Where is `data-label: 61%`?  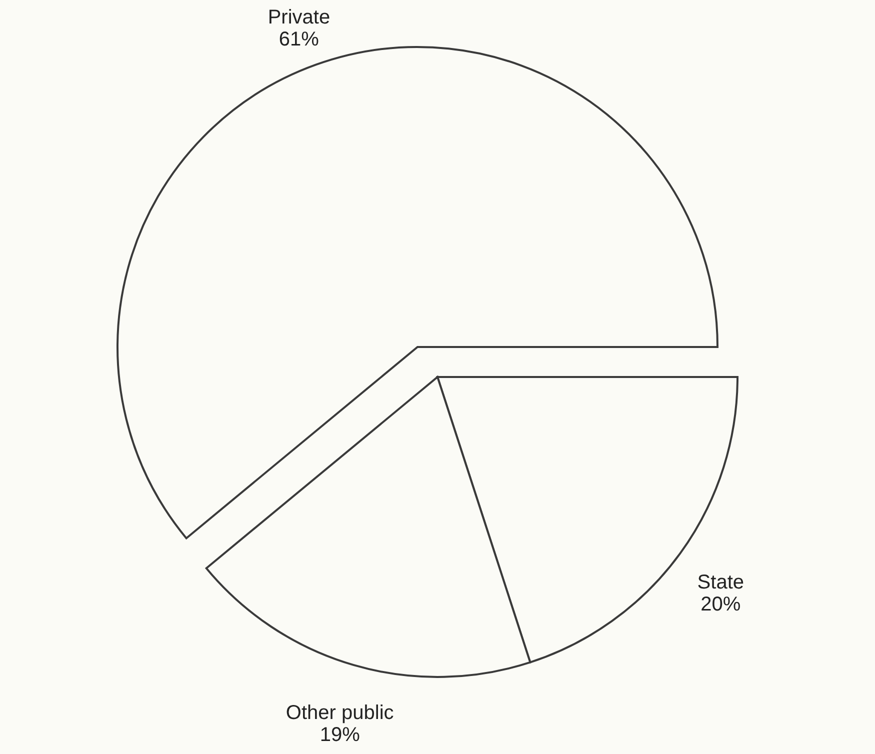
data-label: 61% is located at coordinates (299, 39).